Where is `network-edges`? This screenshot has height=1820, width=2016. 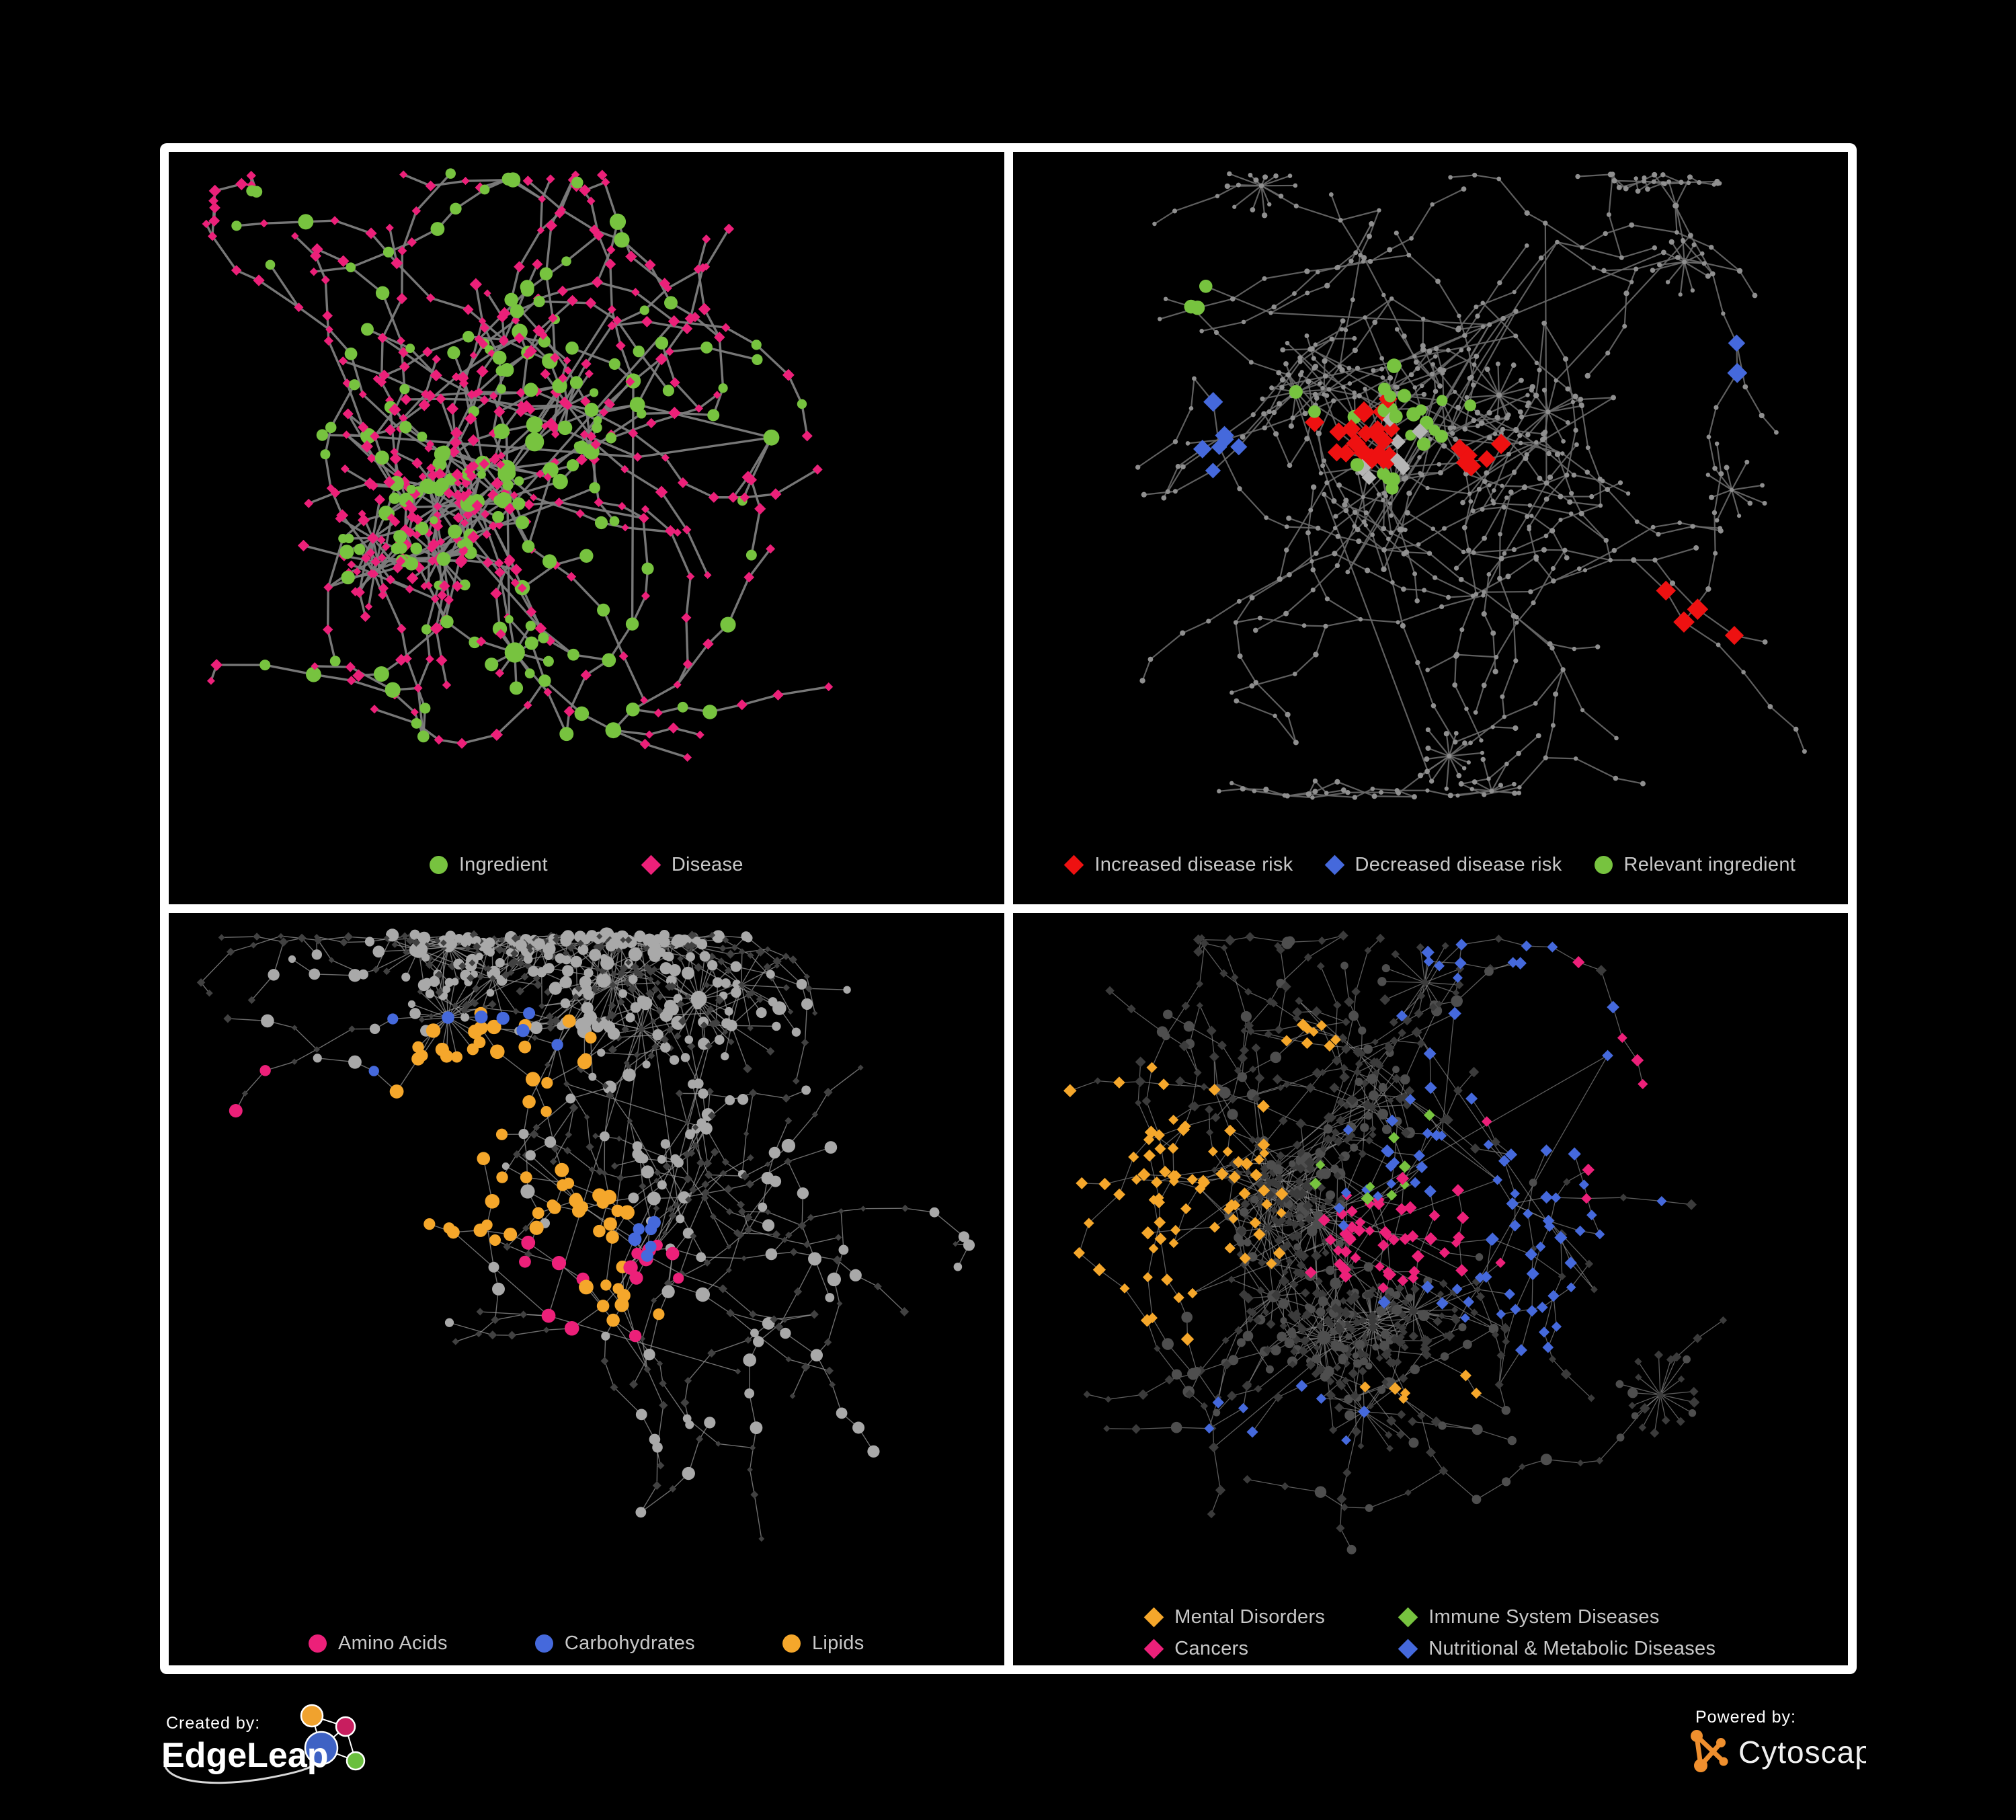
network-edges is located at coordinates (1471, 486).